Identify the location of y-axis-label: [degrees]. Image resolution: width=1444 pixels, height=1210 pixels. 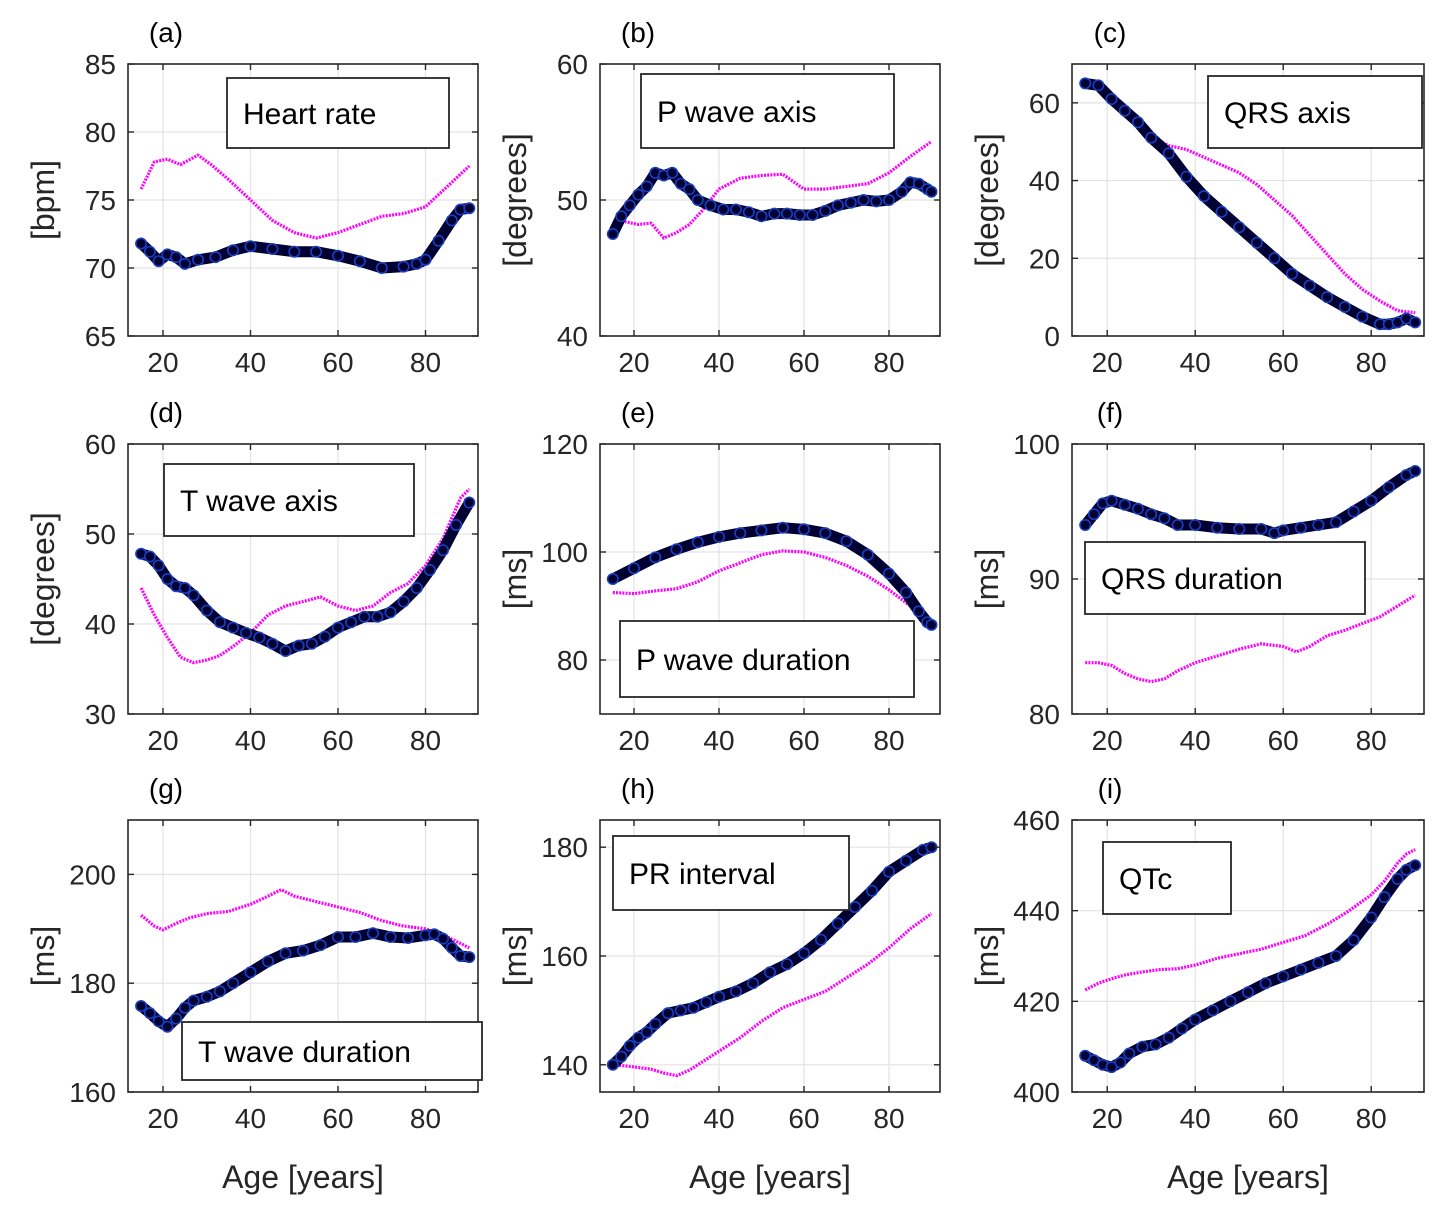
(987, 199).